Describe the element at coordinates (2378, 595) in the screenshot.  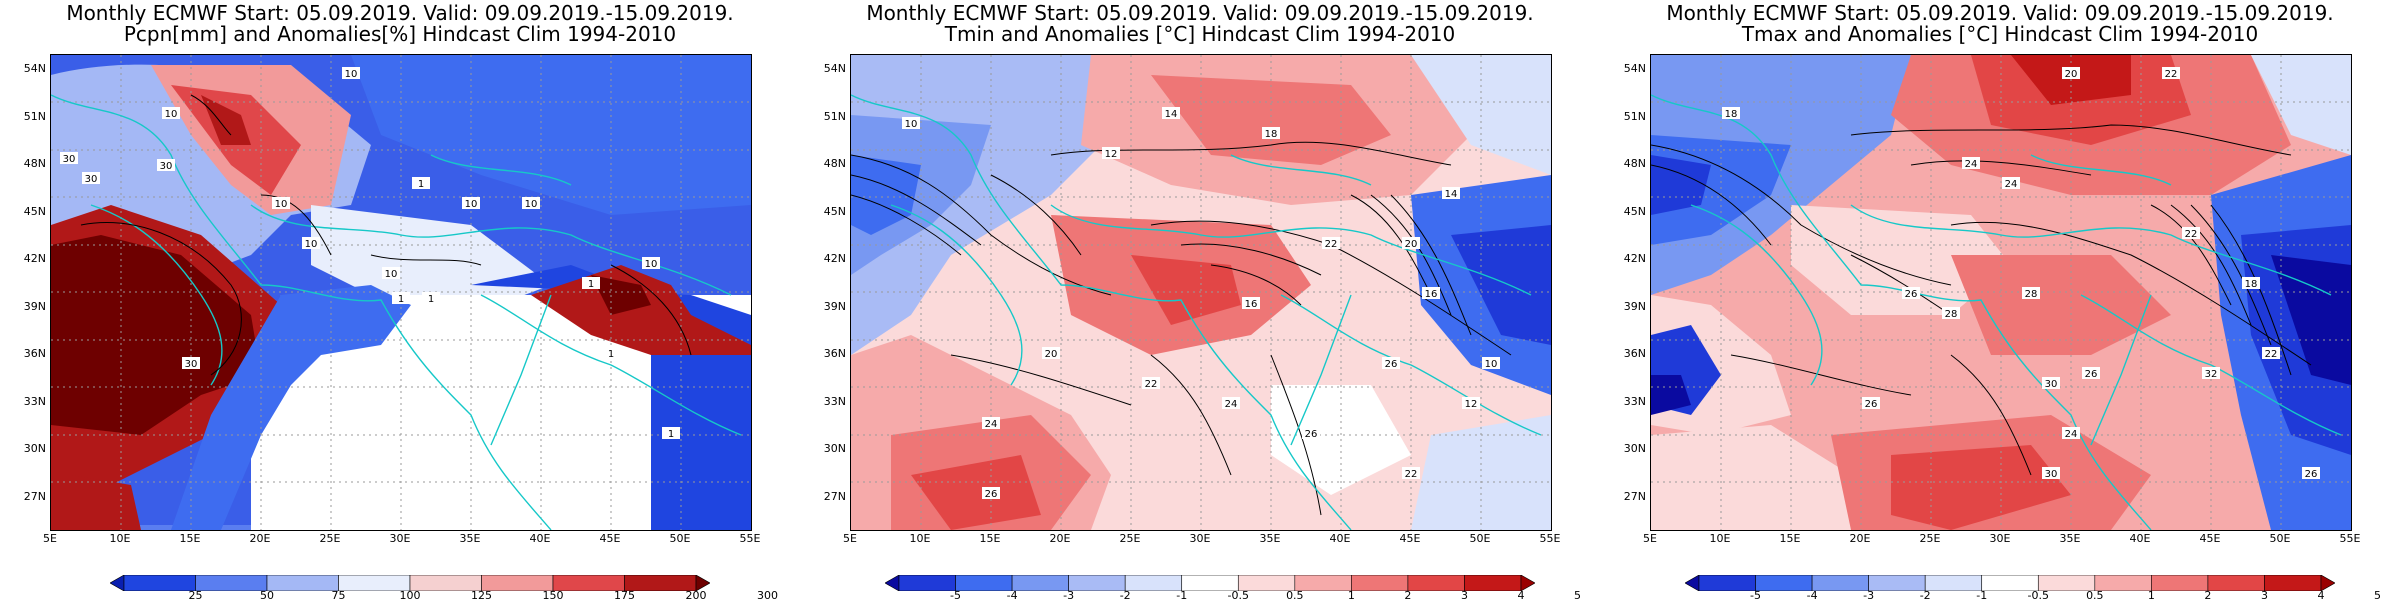
I see `colorbar-label: 5` at that location.